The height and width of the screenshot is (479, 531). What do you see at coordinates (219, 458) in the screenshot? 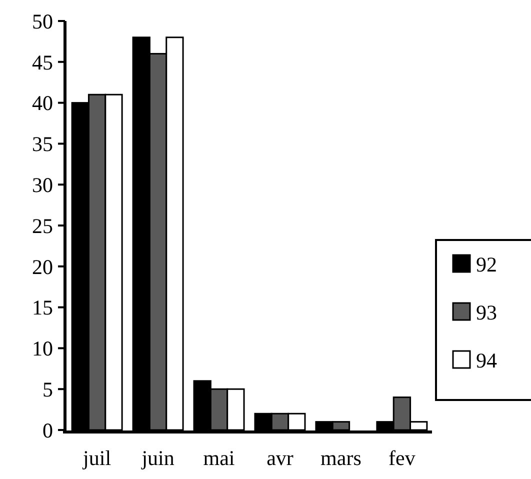
I see `x-tick-label: mai` at bounding box center [219, 458].